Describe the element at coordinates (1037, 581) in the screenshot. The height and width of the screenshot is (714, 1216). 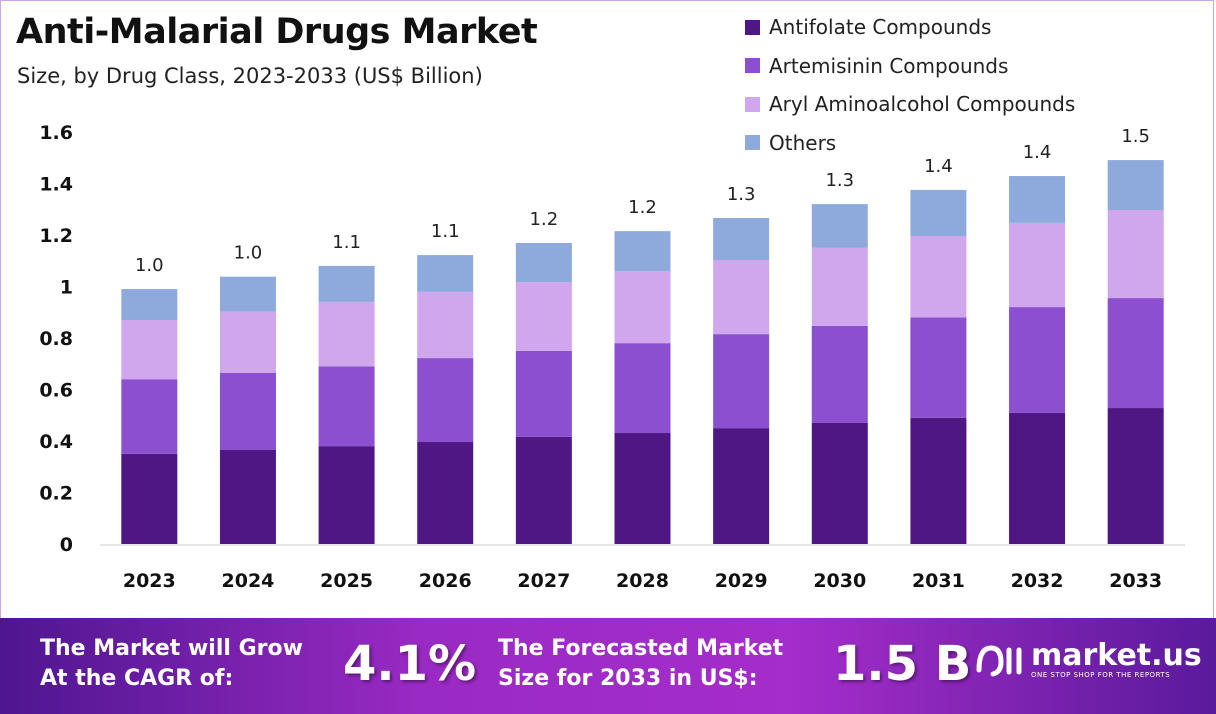
I see `x-tick-label: 2032` at that location.